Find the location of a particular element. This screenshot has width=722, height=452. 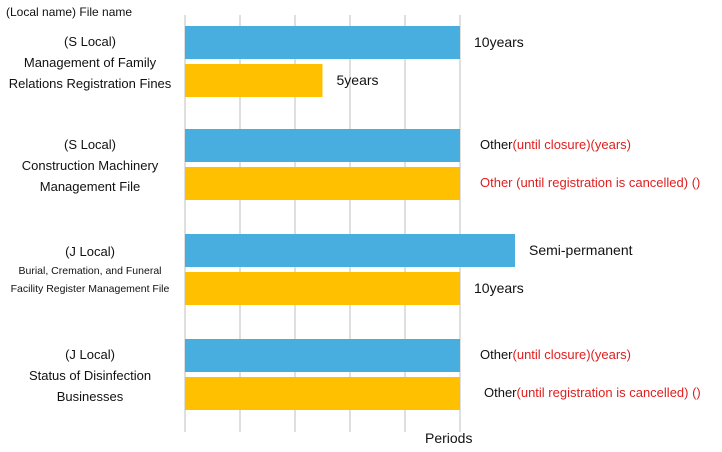

category-label-line: Management File is located at coordinates (90, 186).